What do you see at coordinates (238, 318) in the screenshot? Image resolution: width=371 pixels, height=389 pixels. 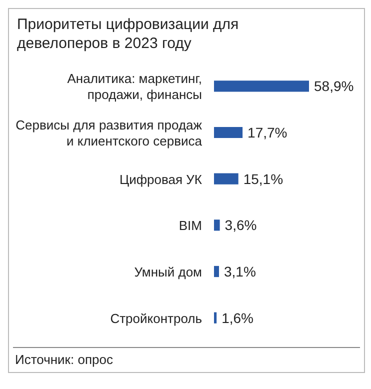 I see `data-label: 1,6%` at bounding box center [238, 318].